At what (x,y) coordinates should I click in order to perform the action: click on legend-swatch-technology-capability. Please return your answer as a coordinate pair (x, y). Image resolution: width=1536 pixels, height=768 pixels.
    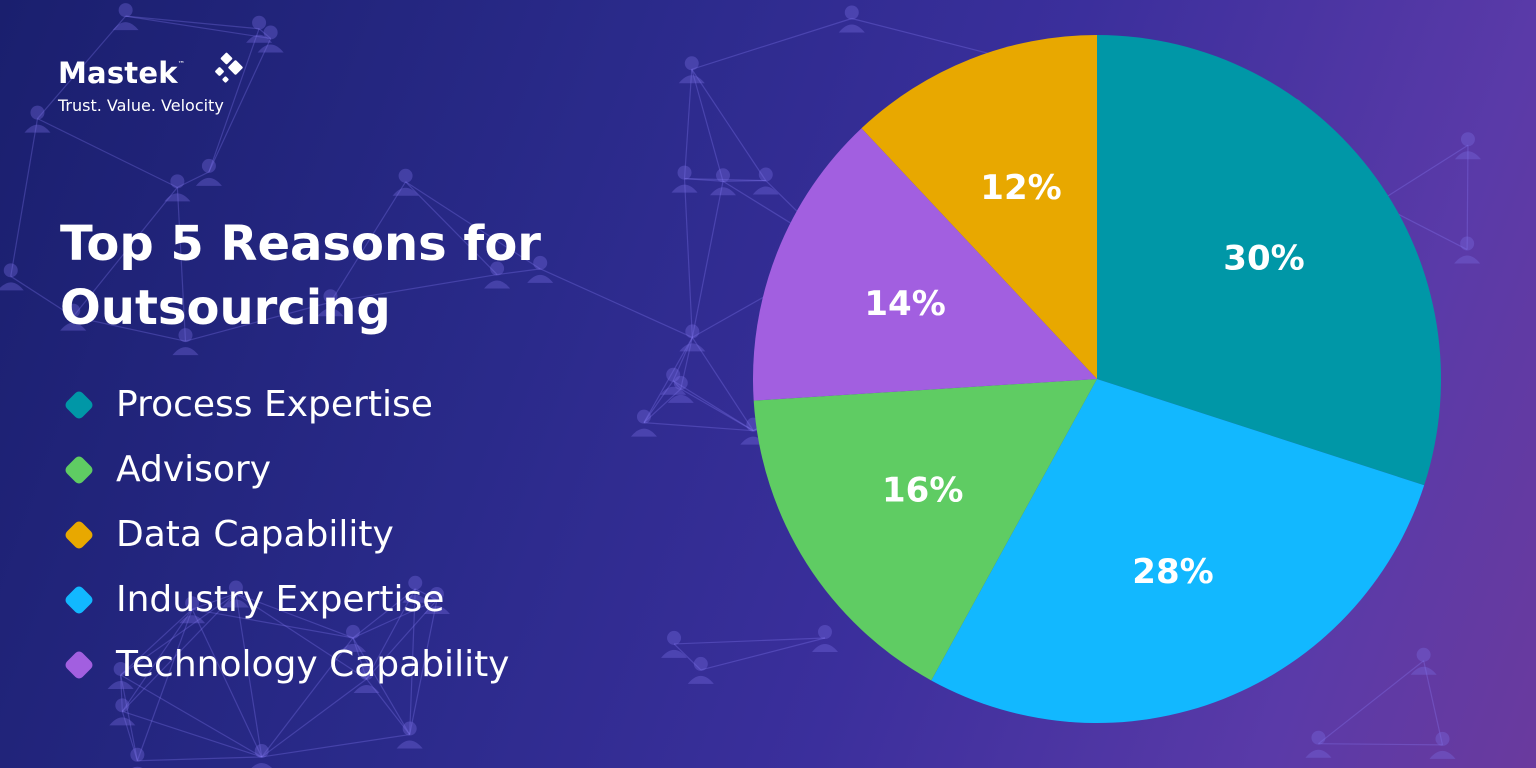
    Looking at the image, I should click on (79, 664).